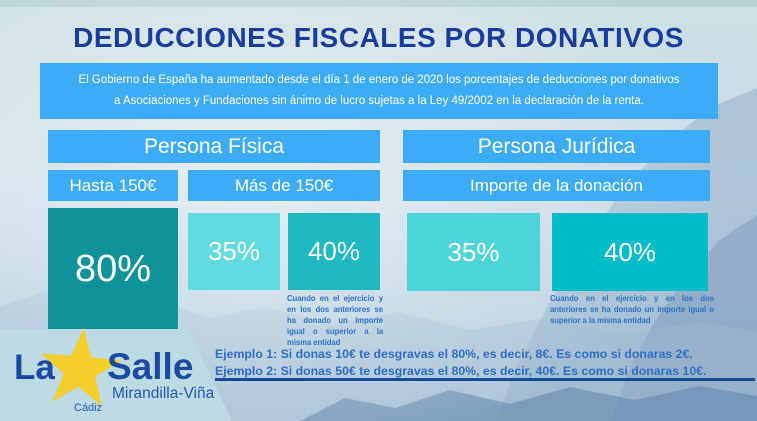 This screenshot has height=421, width=757. What do you see at coordinates (34, 367) in the screenshot?
I see `logo-word-la: La` at bounding box center [34, 367].